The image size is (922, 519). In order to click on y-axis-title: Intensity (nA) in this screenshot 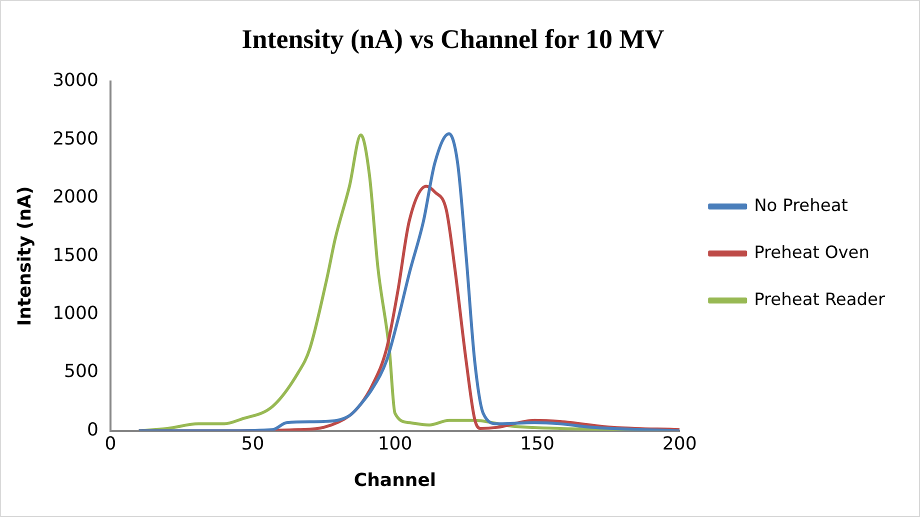, I will do `click(25, 256)`.